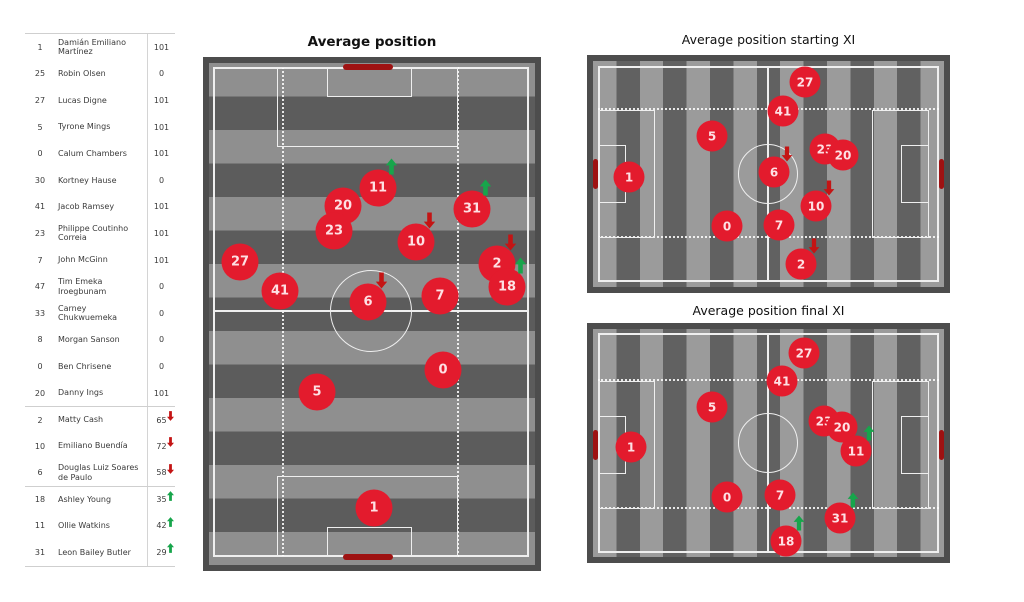  Describe the element at coordinates (100, 419) in the screenshot. I see `table-row: 2 Matty Cash 65` at that location.